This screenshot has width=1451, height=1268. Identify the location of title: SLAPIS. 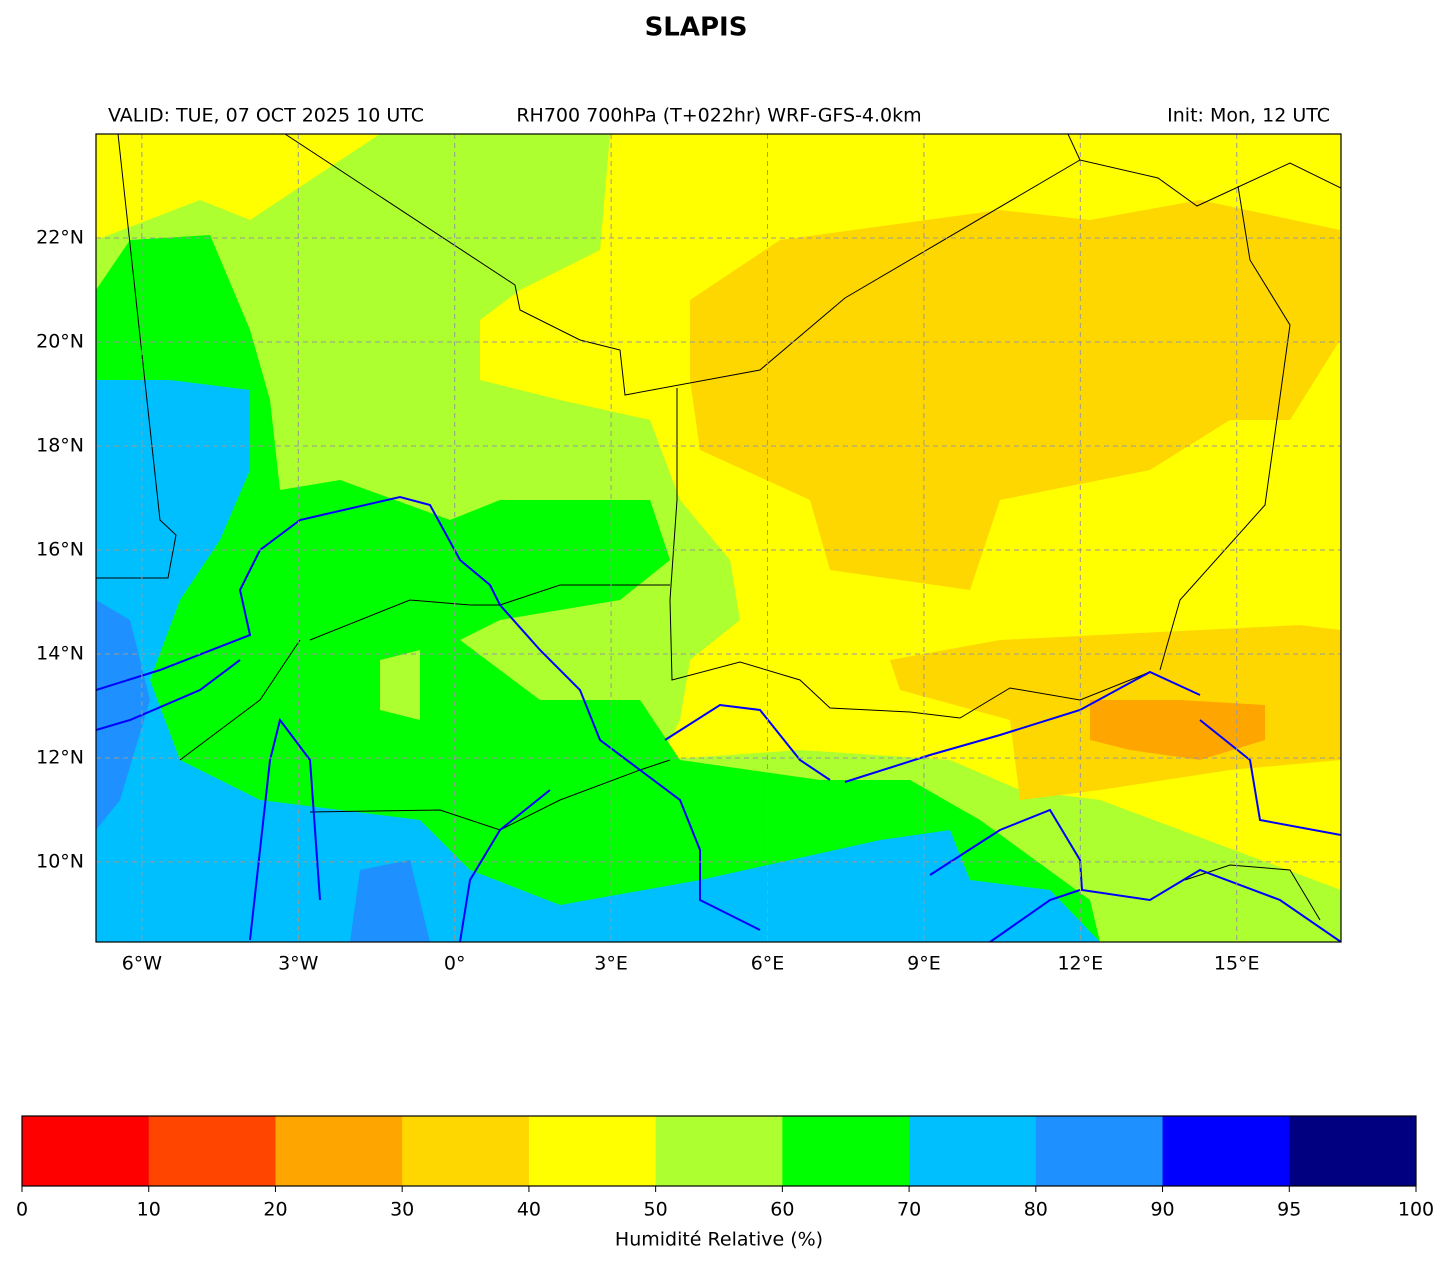
(696, 28).